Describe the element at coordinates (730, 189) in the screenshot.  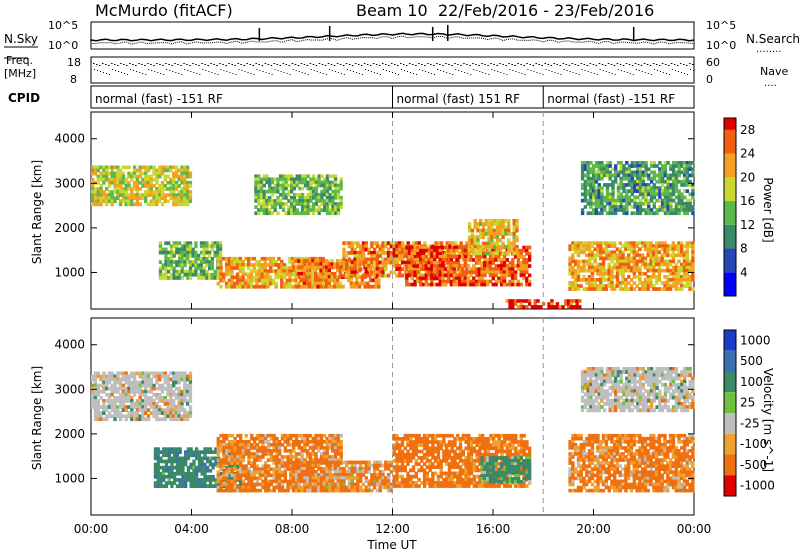
I see `colorbar-swatch` at that location.